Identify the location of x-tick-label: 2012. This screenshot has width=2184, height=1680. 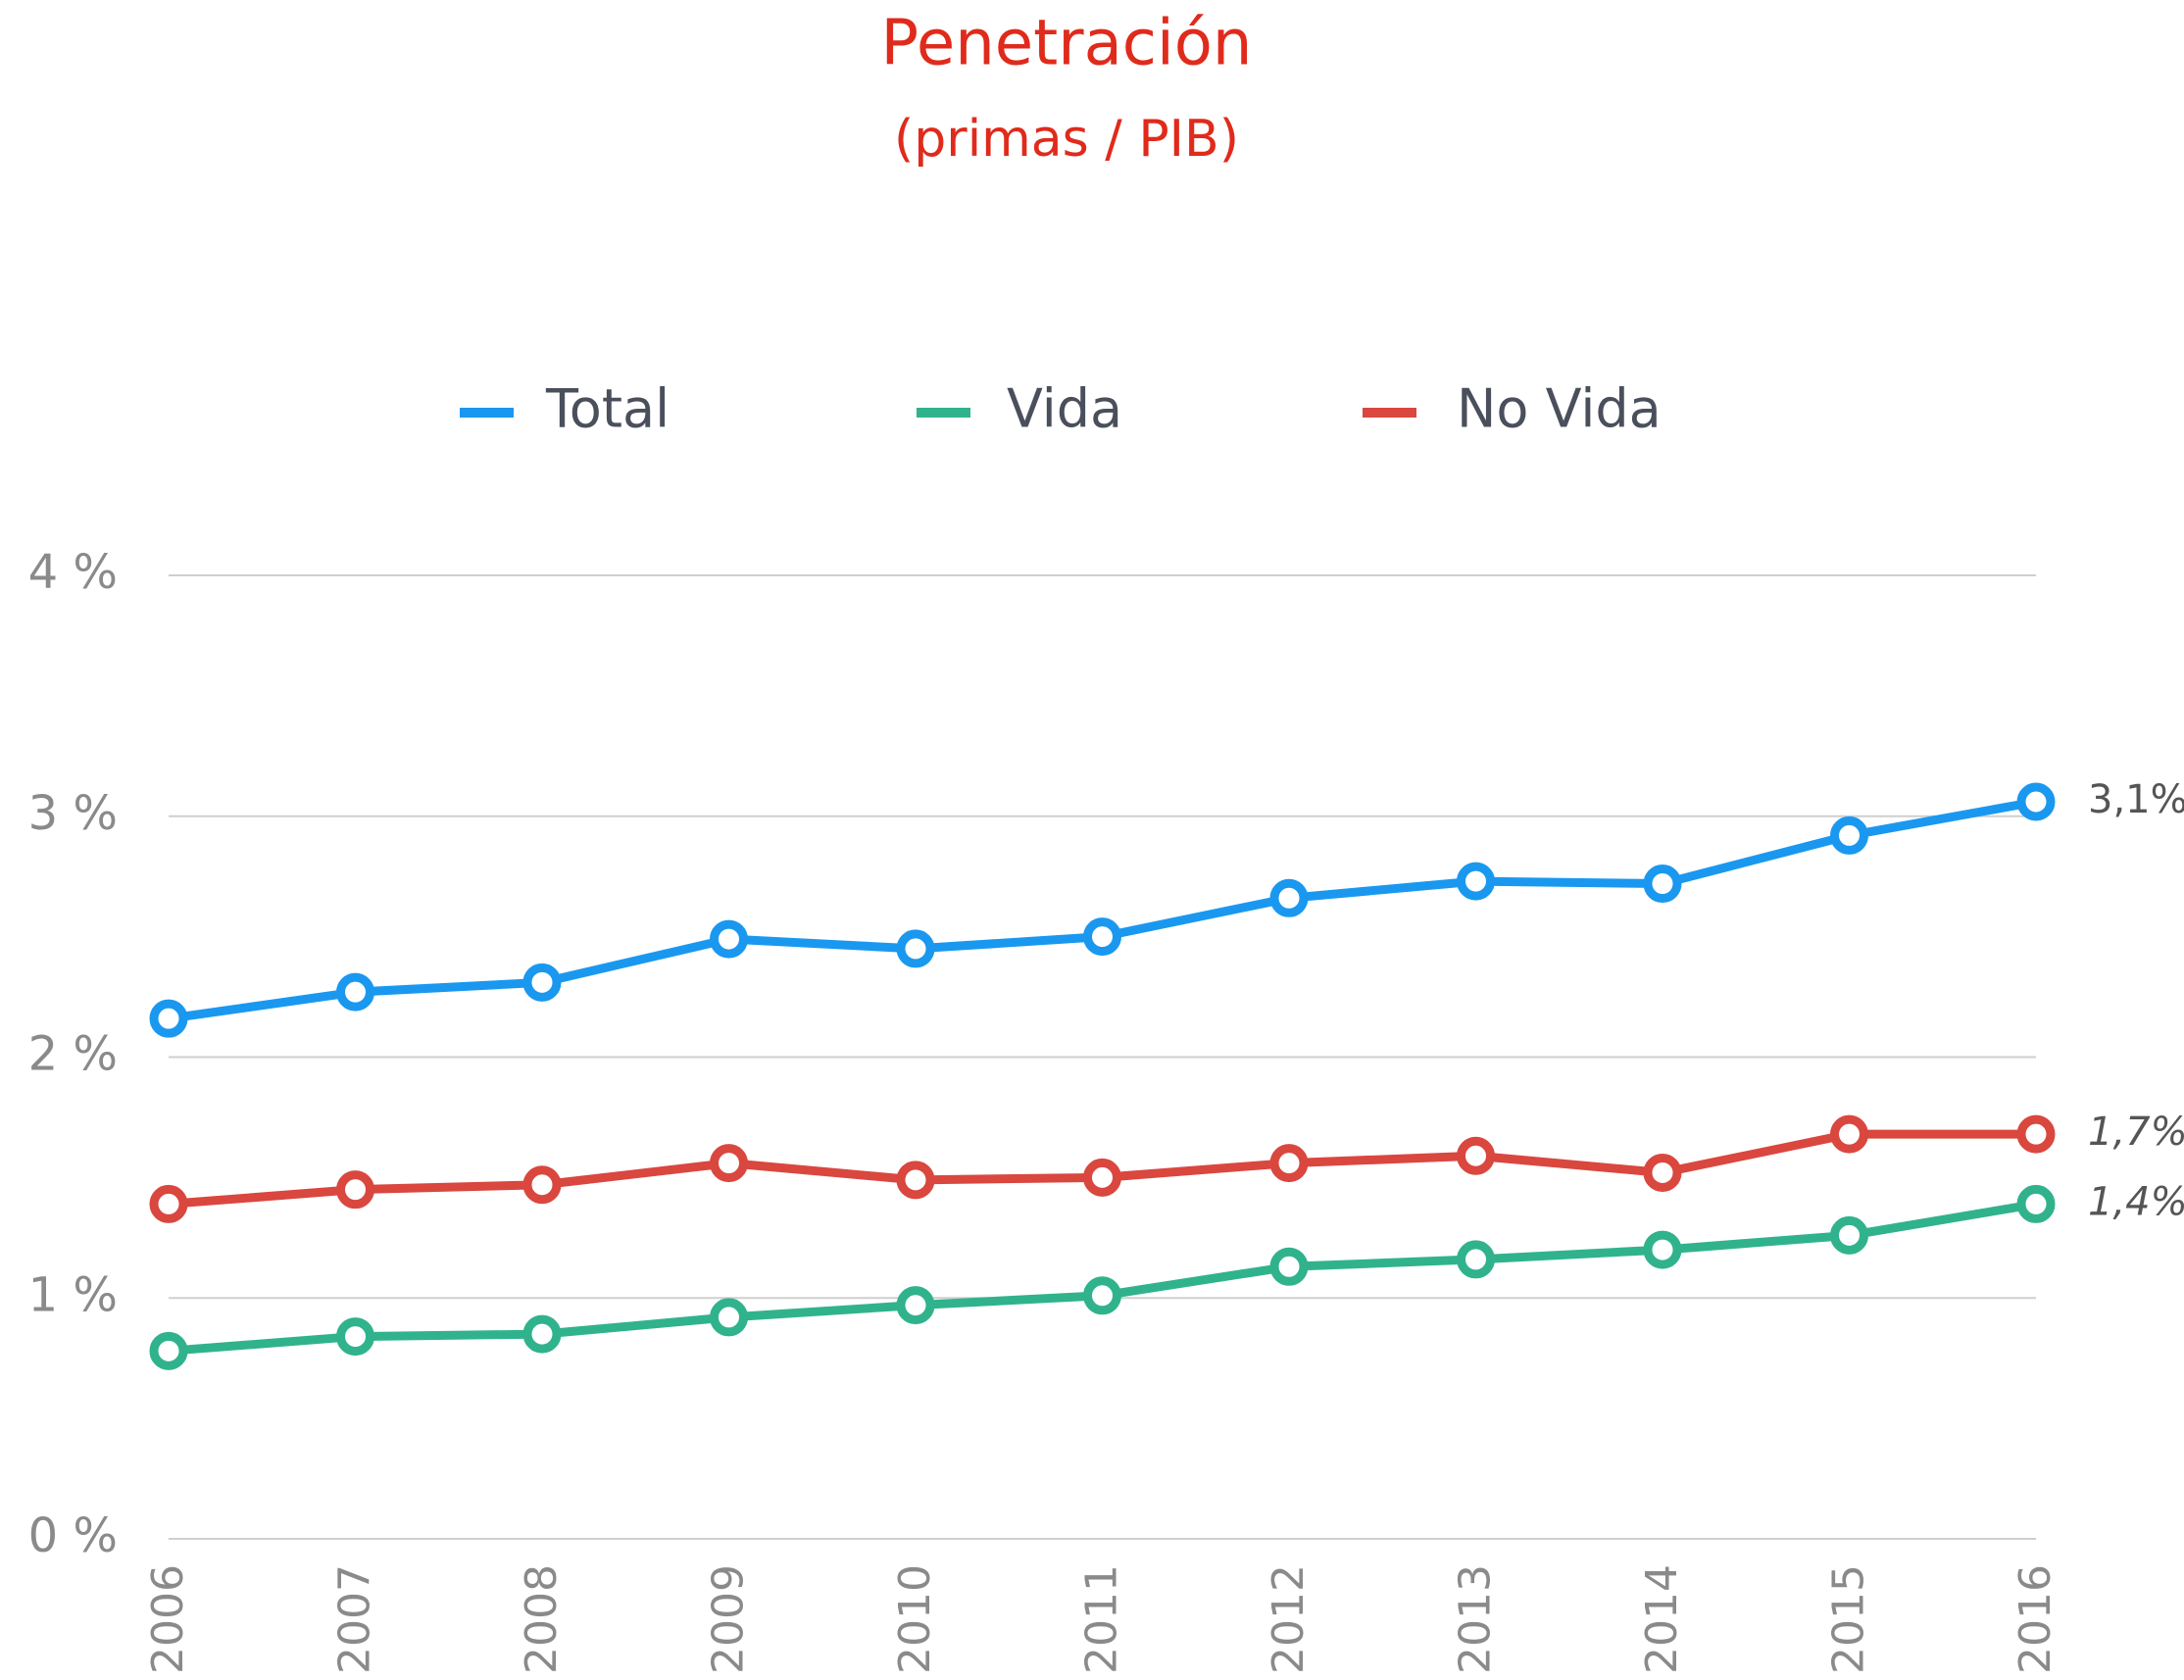
(1289, 1619).